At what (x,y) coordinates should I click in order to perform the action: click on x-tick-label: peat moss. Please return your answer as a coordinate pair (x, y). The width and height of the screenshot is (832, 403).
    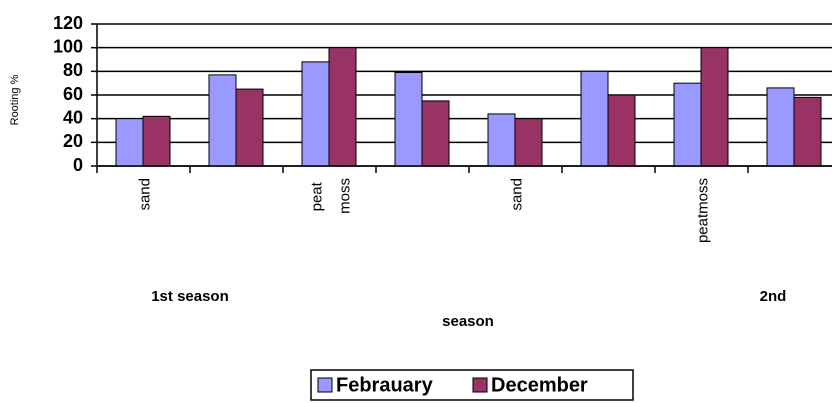
    Looking at the image, I should click on (330, 196).